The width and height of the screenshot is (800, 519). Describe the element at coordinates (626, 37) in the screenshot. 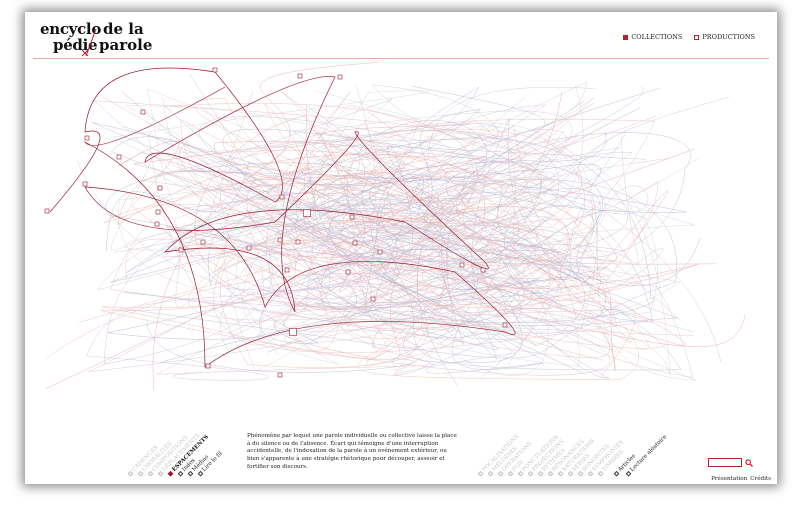

I see `filled-square-icon` at that location.